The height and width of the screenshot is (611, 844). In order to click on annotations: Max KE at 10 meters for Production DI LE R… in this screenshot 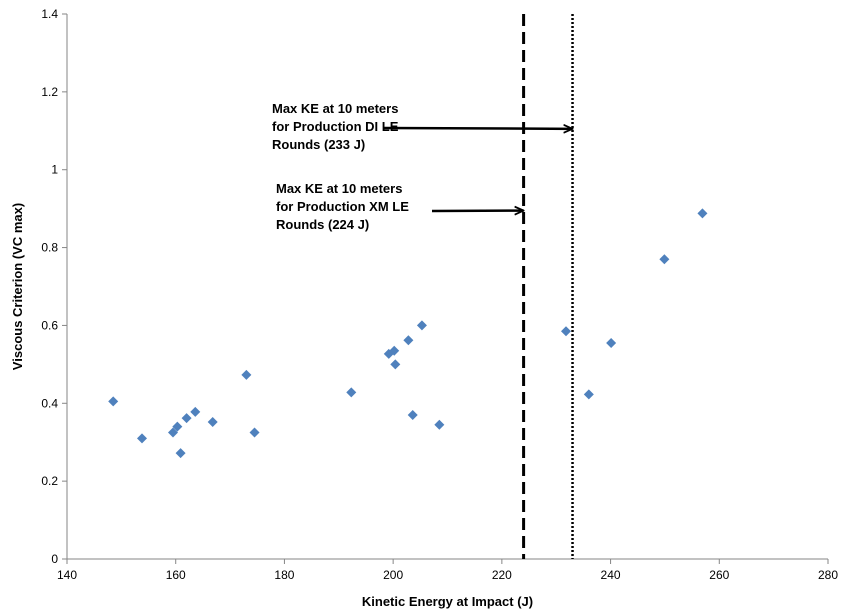, I will do `click(422, 166)`.